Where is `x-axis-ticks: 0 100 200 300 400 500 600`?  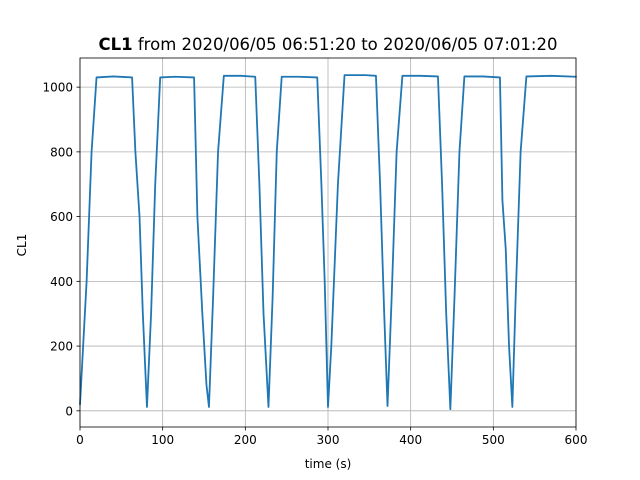
x-axis-ticks: 0 100 200 300 400 500 600 is located at coordinates (331, 437).